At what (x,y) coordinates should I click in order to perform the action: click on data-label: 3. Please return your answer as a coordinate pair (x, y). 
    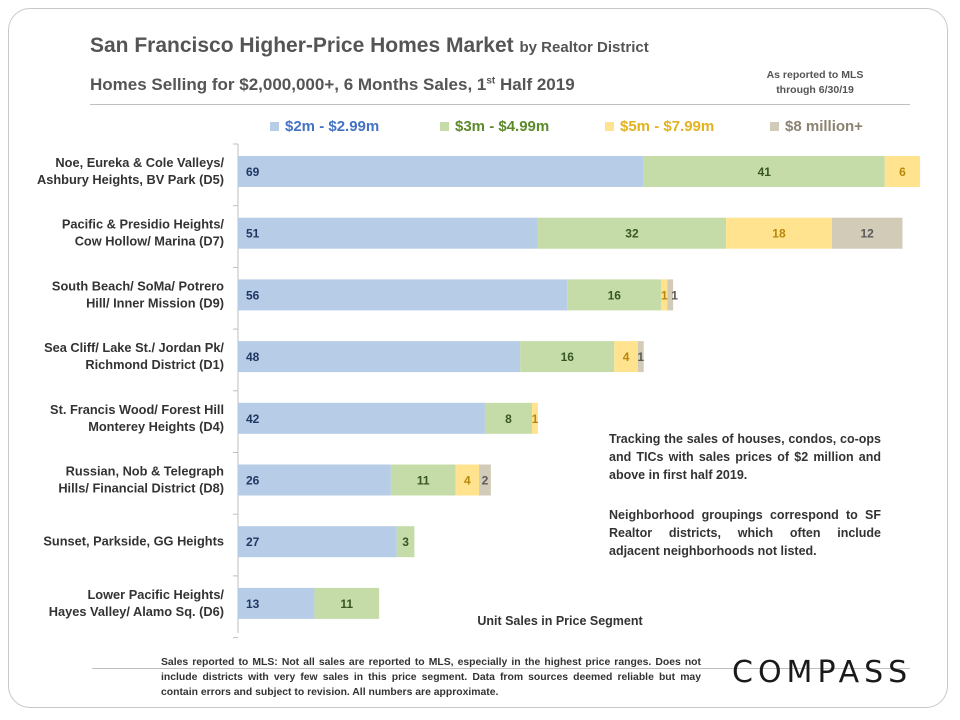
    Looking at the image, I should click on (405, 542).